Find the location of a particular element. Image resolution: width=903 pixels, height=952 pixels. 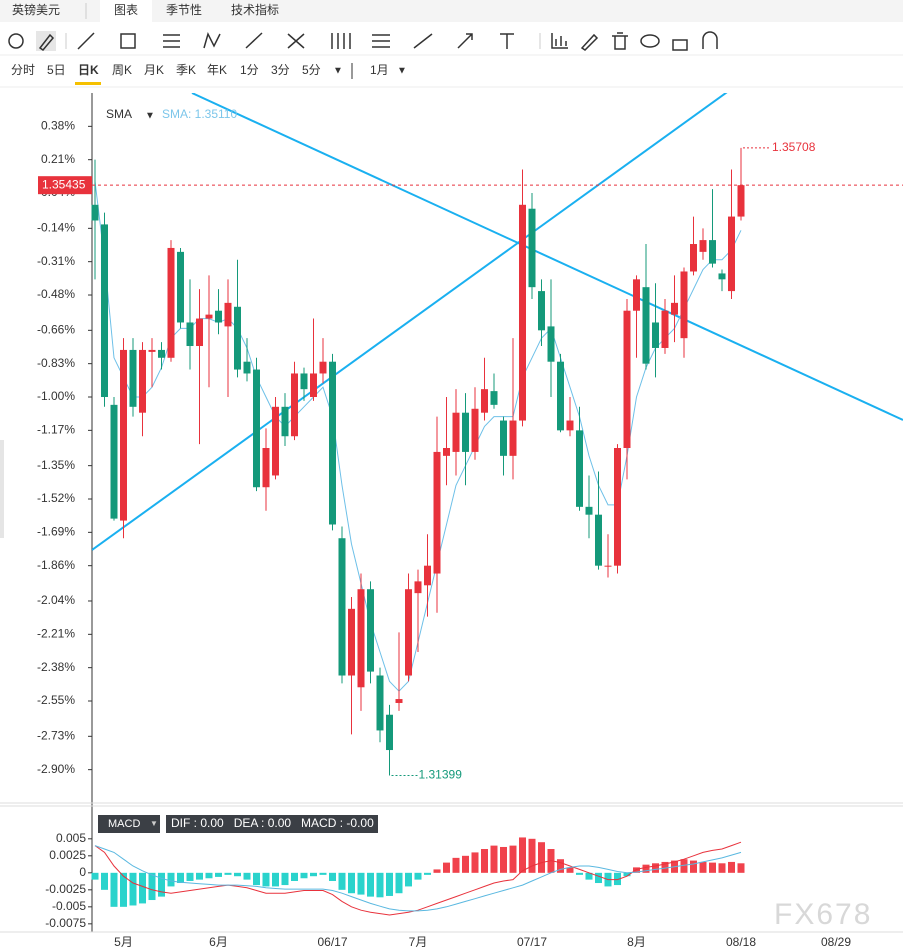

period-tab: 5日 is located at coordinates (56, 70).